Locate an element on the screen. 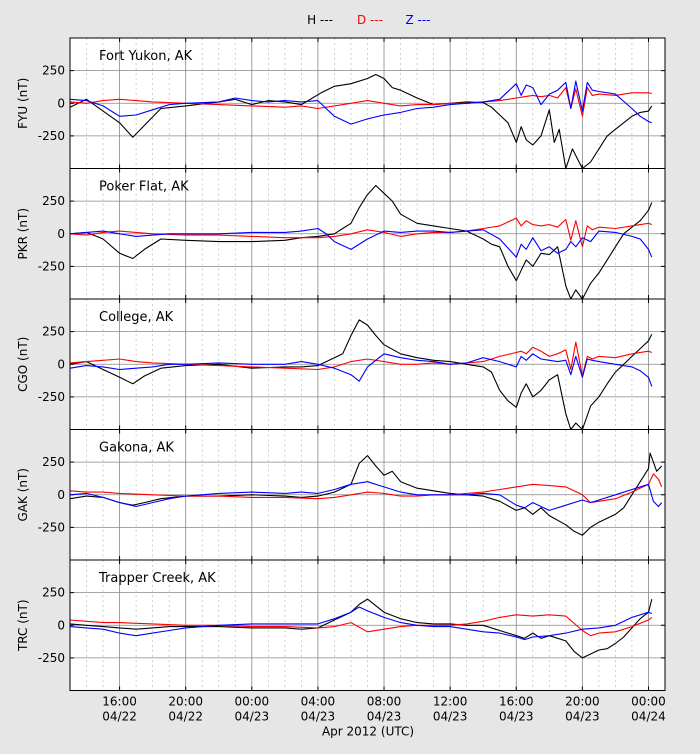  legend-item-h: H --- is located at coordinates (320, 20).